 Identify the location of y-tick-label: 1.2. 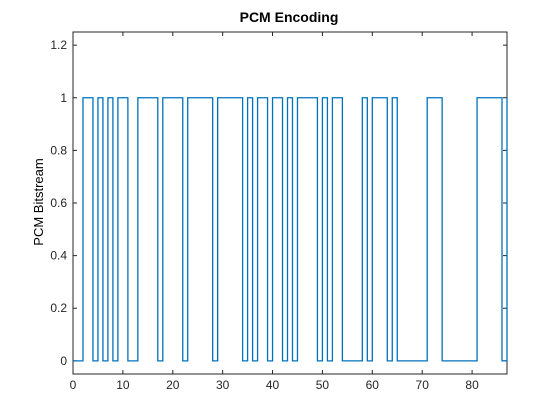
(58, 45).